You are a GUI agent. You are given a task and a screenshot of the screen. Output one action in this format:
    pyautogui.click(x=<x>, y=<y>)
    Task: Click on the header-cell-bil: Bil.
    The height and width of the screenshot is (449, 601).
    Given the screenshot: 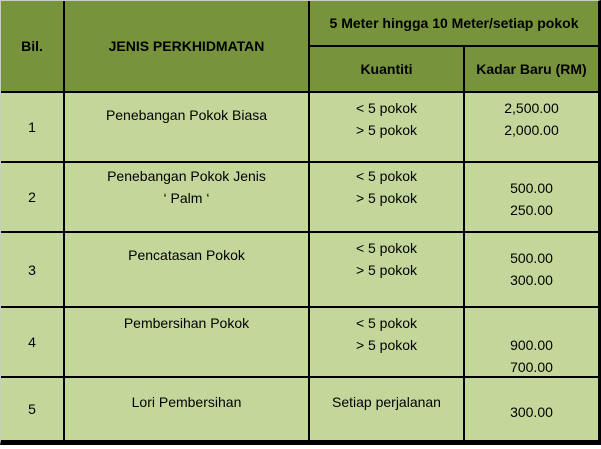 What is the action you would take?
    pyautogui.click(x=33, y=47)
    